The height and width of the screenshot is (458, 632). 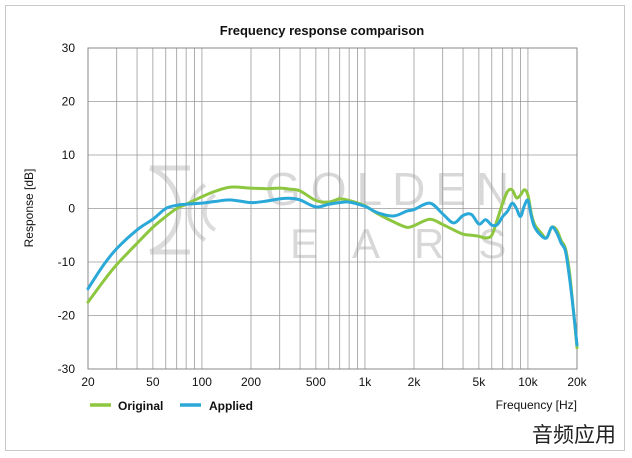 What do you see at coordinates (140, 406) in the screenshot?
I see `legend-label-original: Original` at bounding box center [140, 406].